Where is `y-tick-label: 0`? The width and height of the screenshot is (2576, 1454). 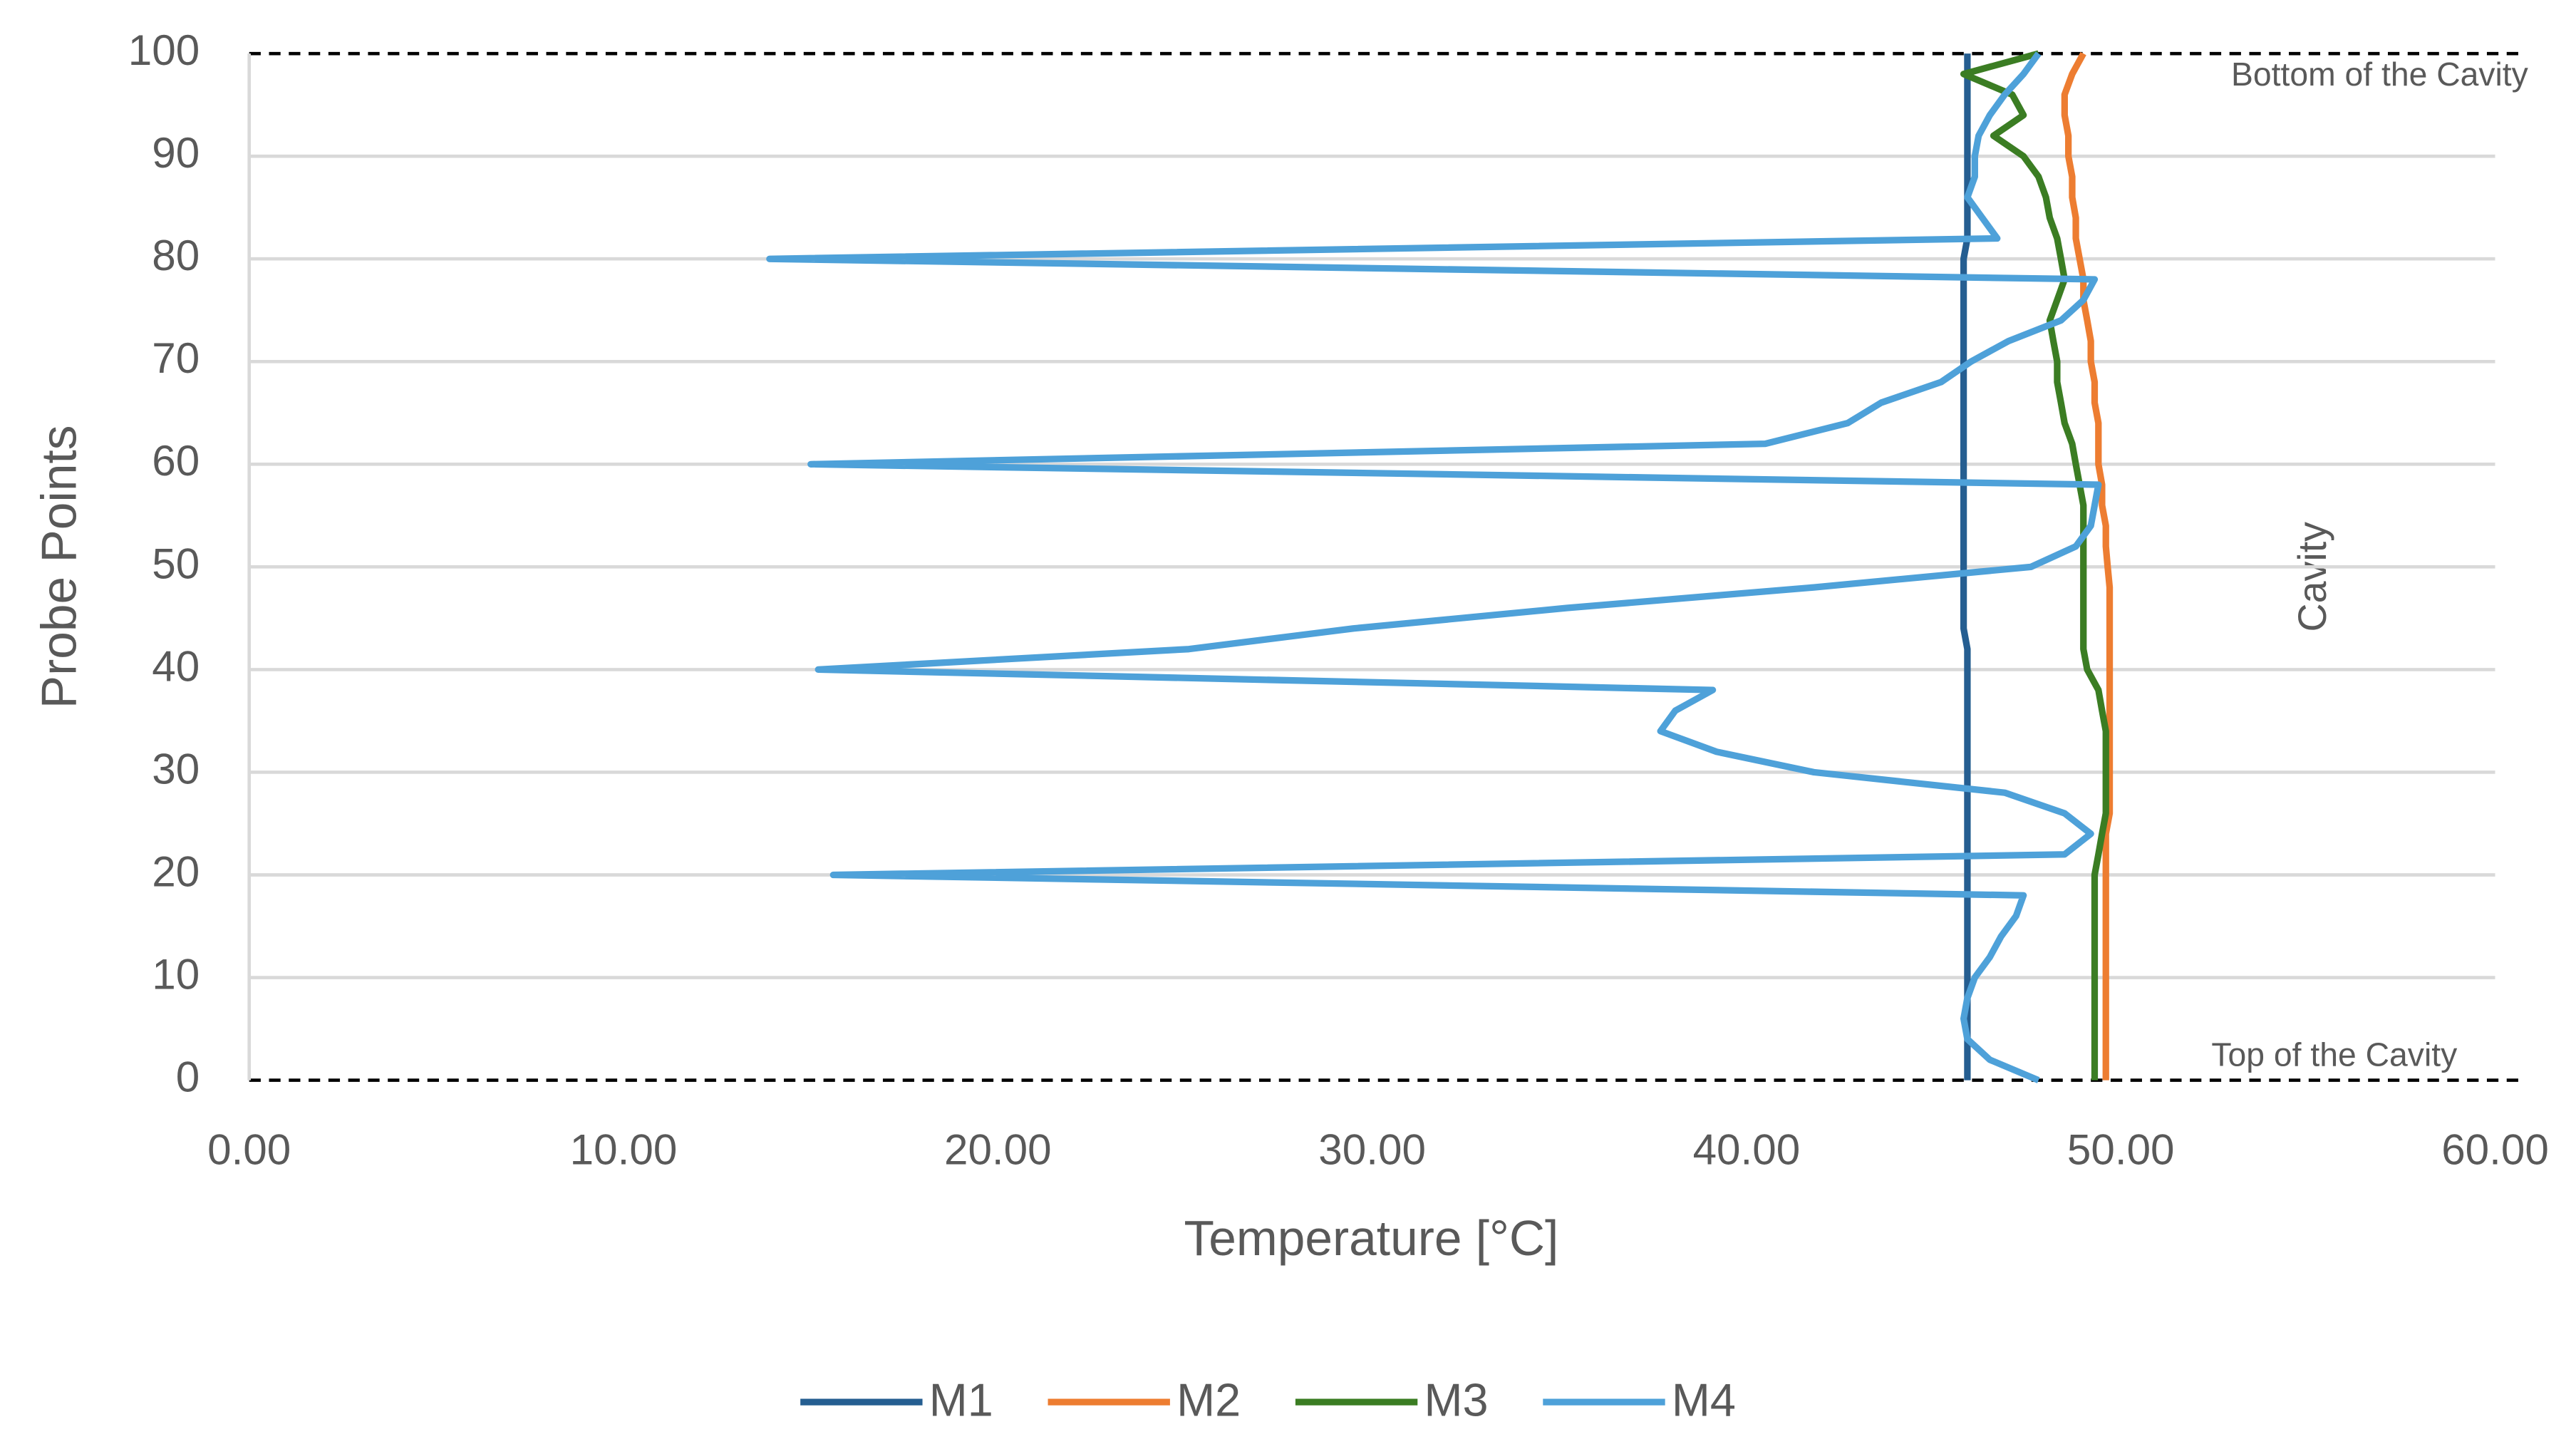 y-tick-label: 0 is located at coordinates (188, 1076).